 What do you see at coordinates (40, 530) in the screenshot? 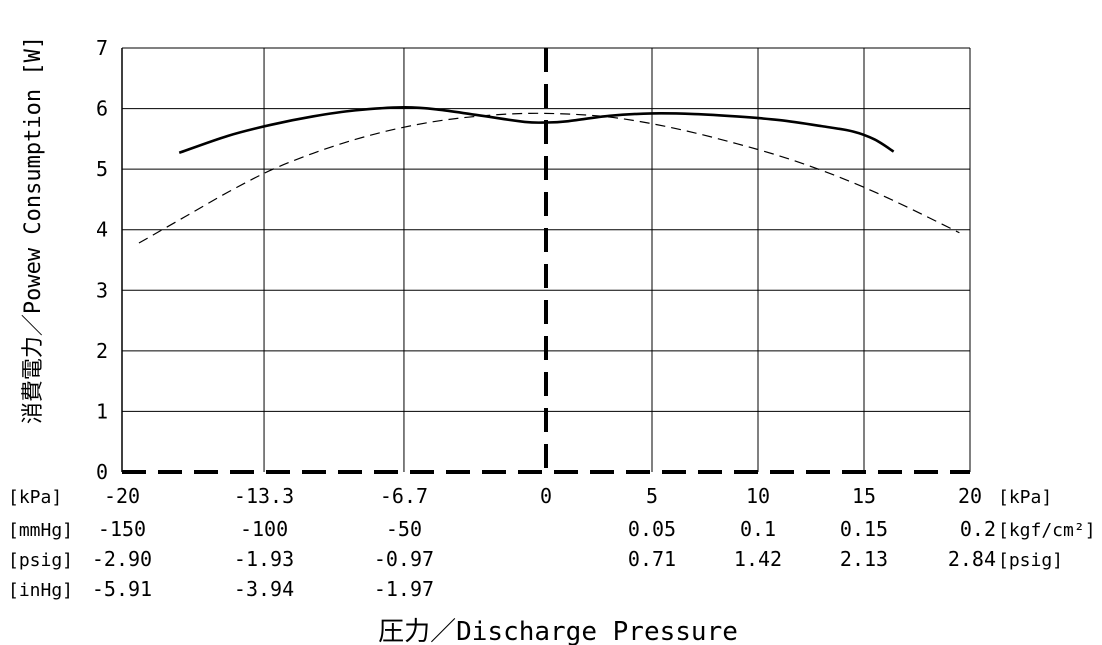
I see `x-scale-unit-left: [mmHg]` at bounding box center [40, 530].